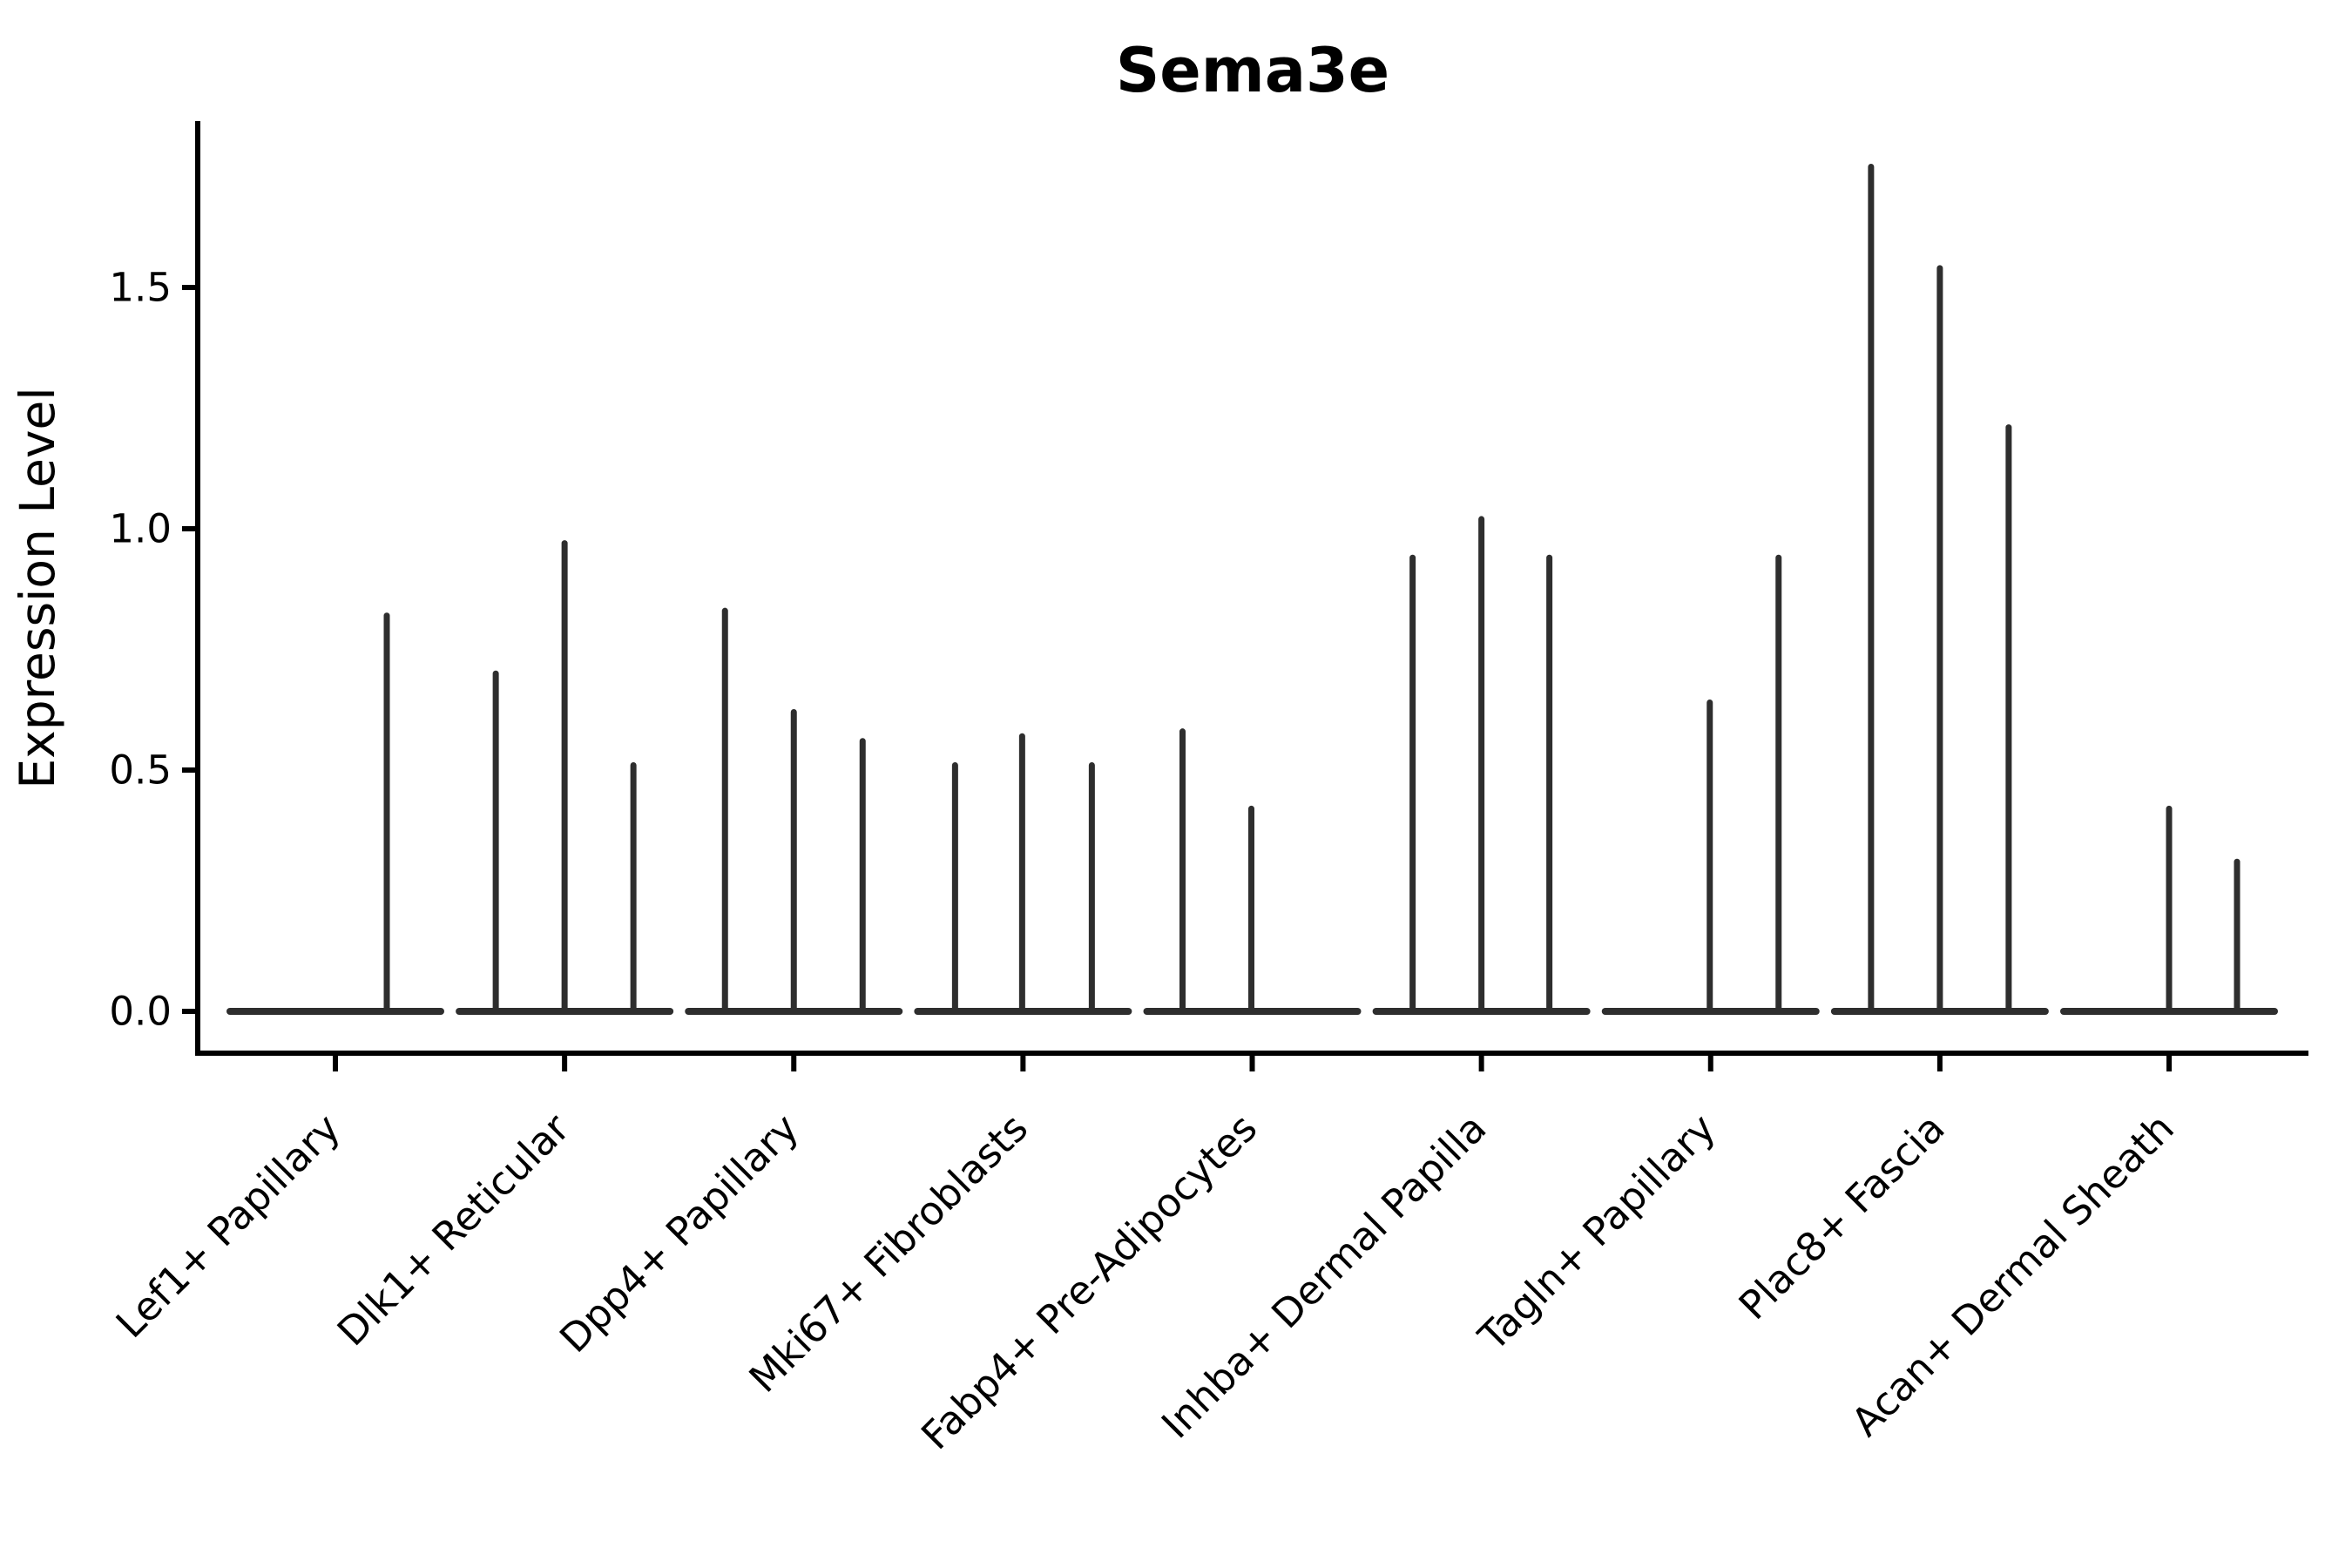  What do you see at coordinates (679, 1233) in the screenshot?
I see `x-tick-label: Dpp4+ Papillary` at bounding box center [679, 1233].